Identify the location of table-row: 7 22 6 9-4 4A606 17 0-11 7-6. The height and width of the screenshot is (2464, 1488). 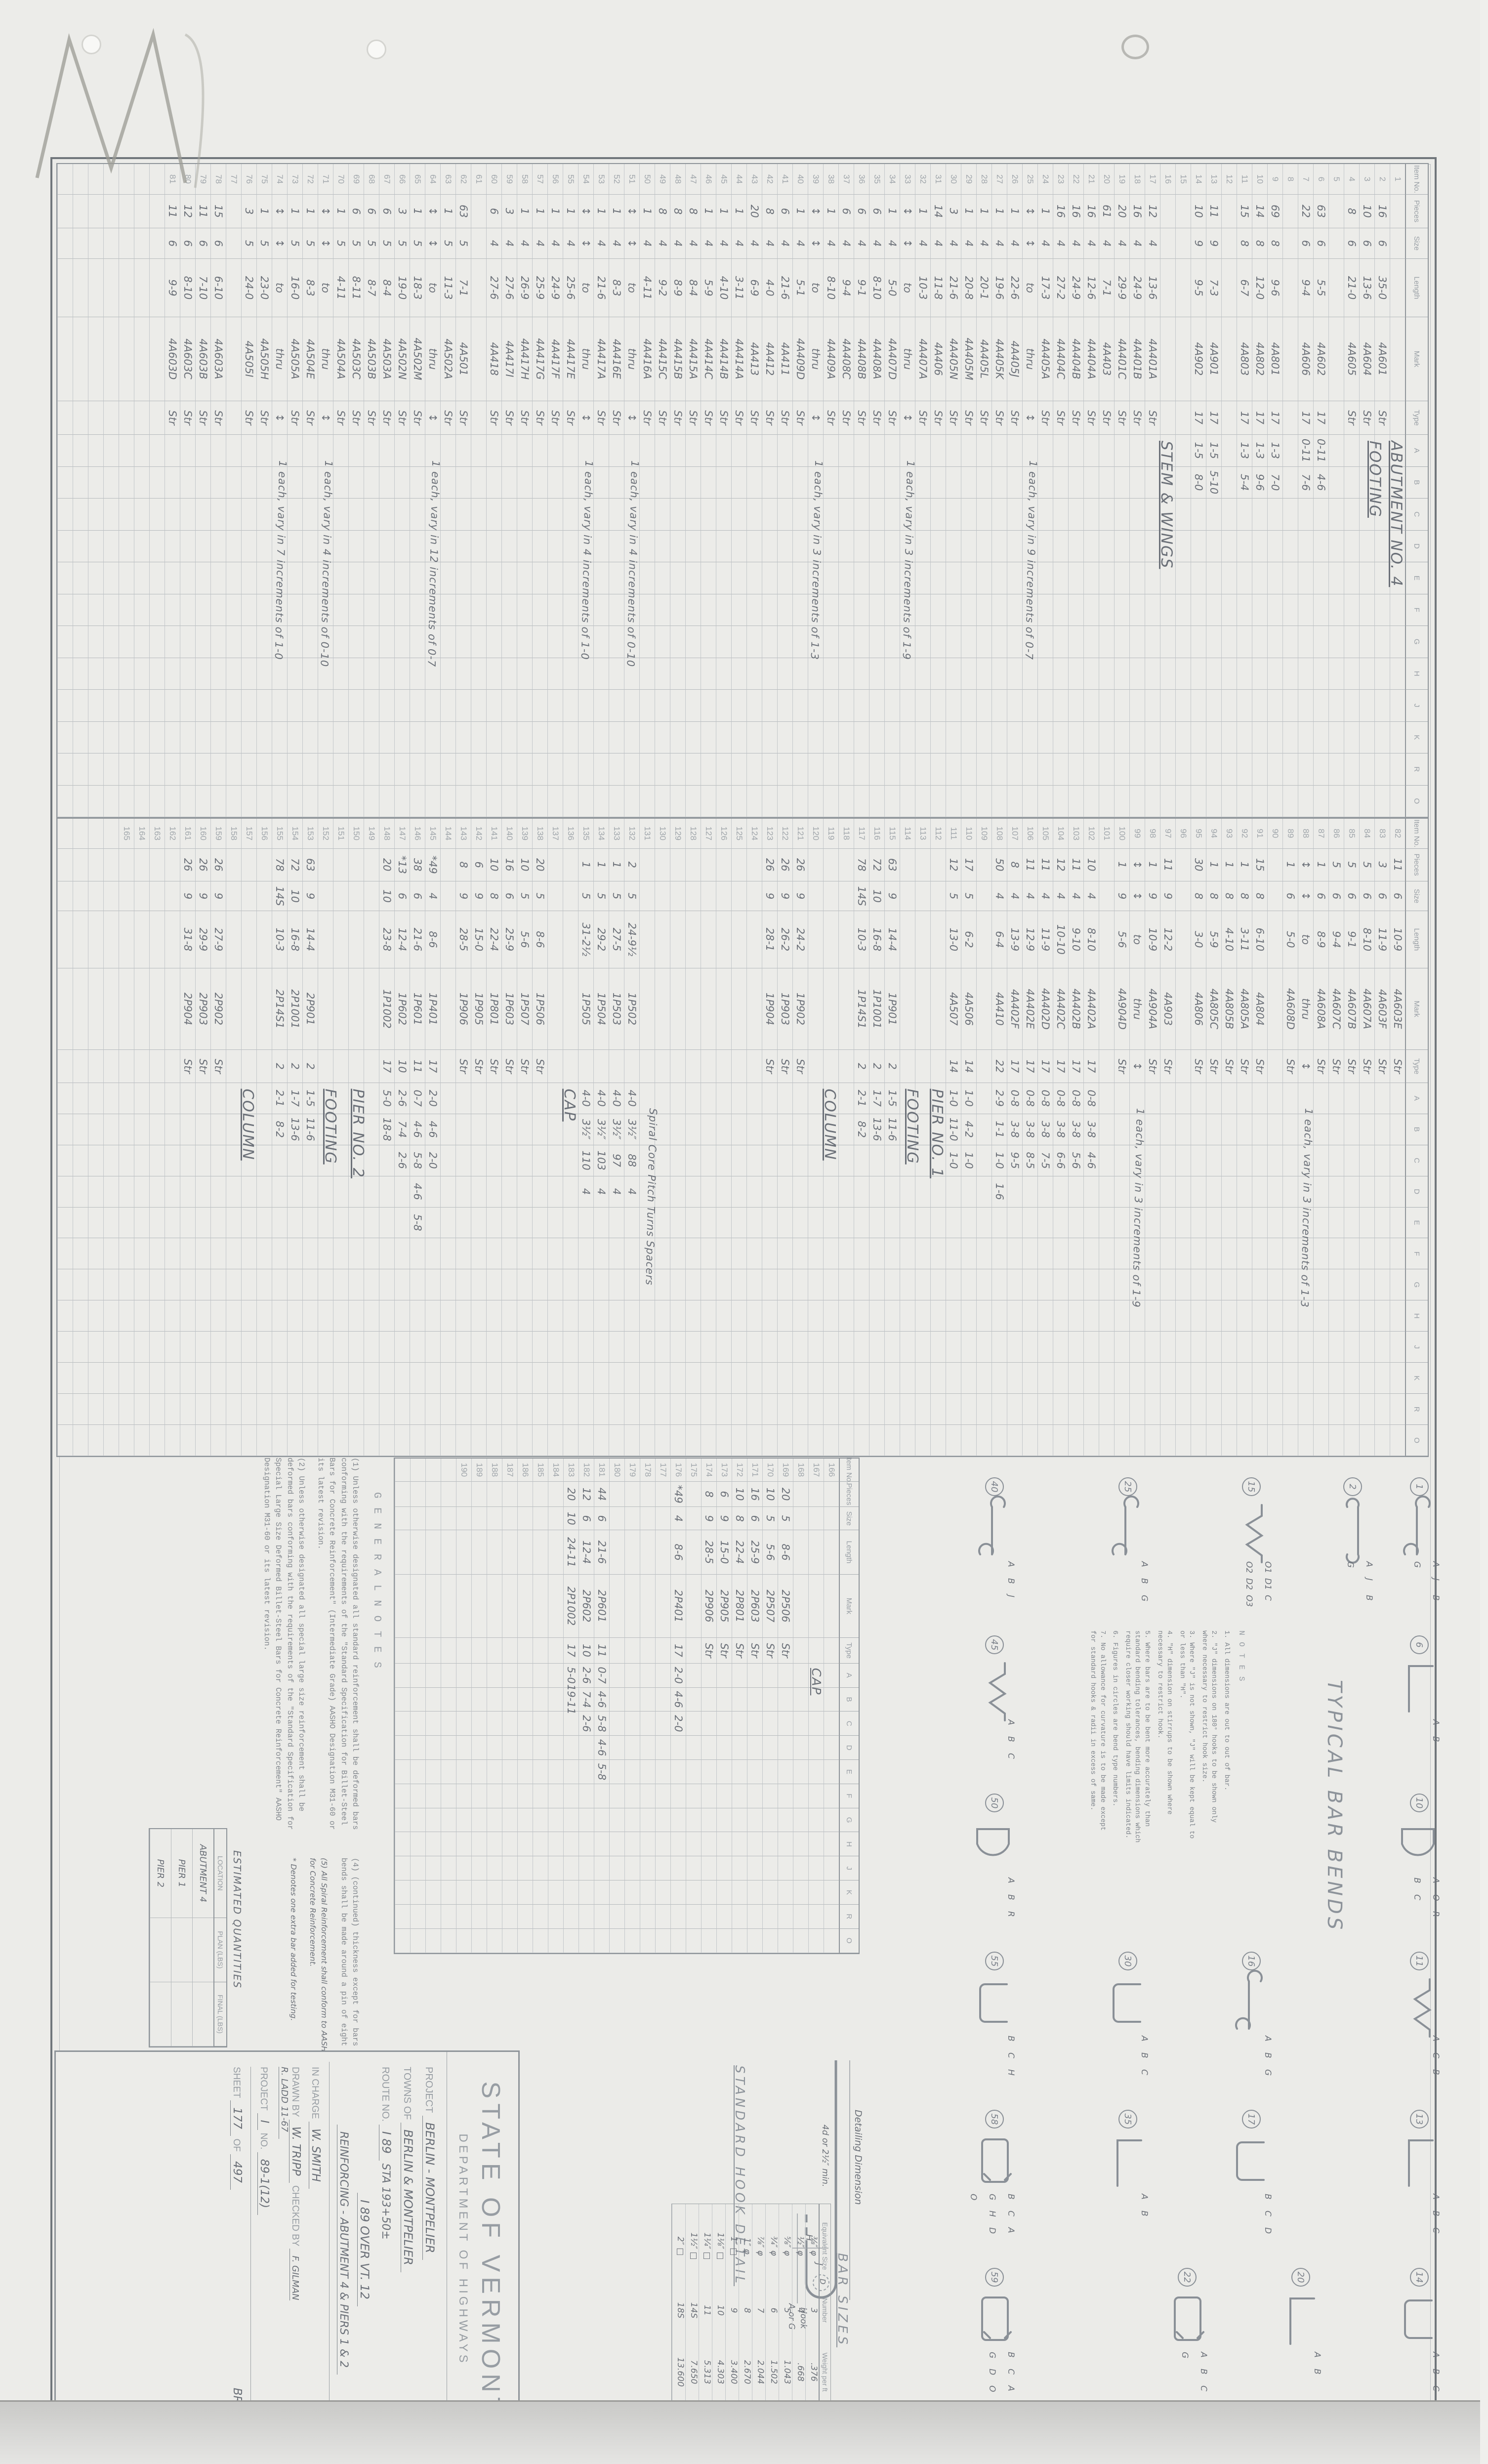
(1306, 491).